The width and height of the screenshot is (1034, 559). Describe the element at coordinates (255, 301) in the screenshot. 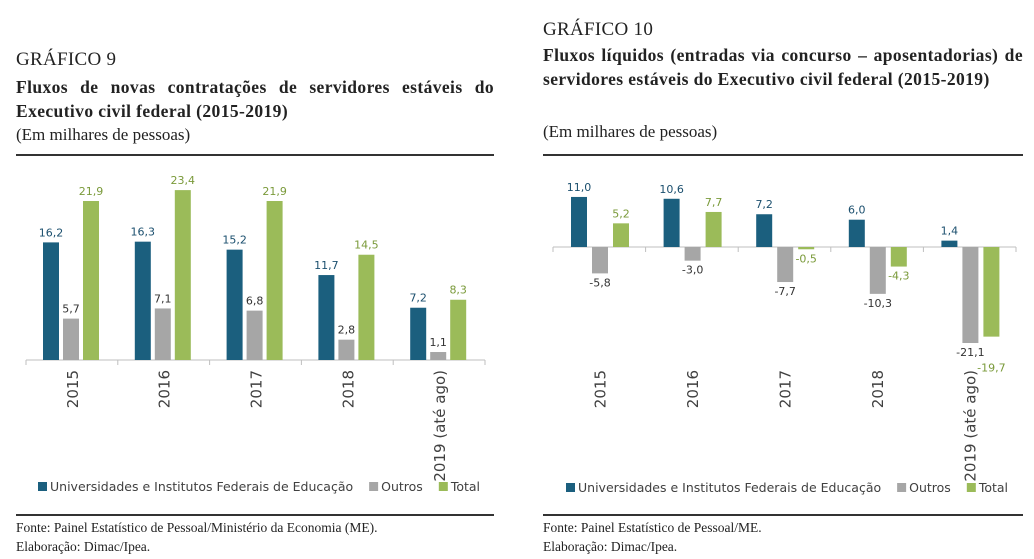

I see `data-label: 6,8` at that location.